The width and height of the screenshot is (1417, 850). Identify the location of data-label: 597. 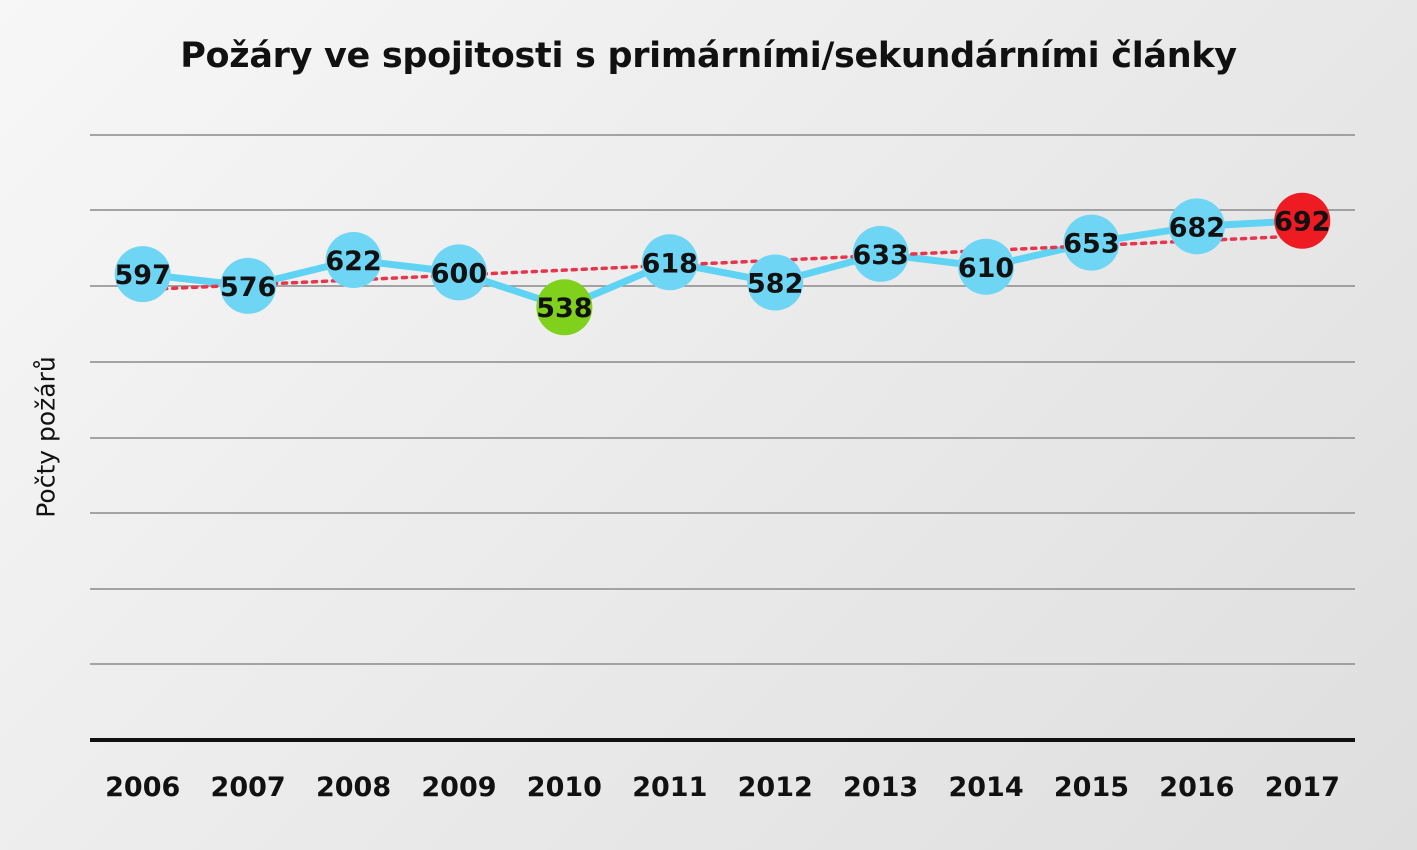
(143, 275).